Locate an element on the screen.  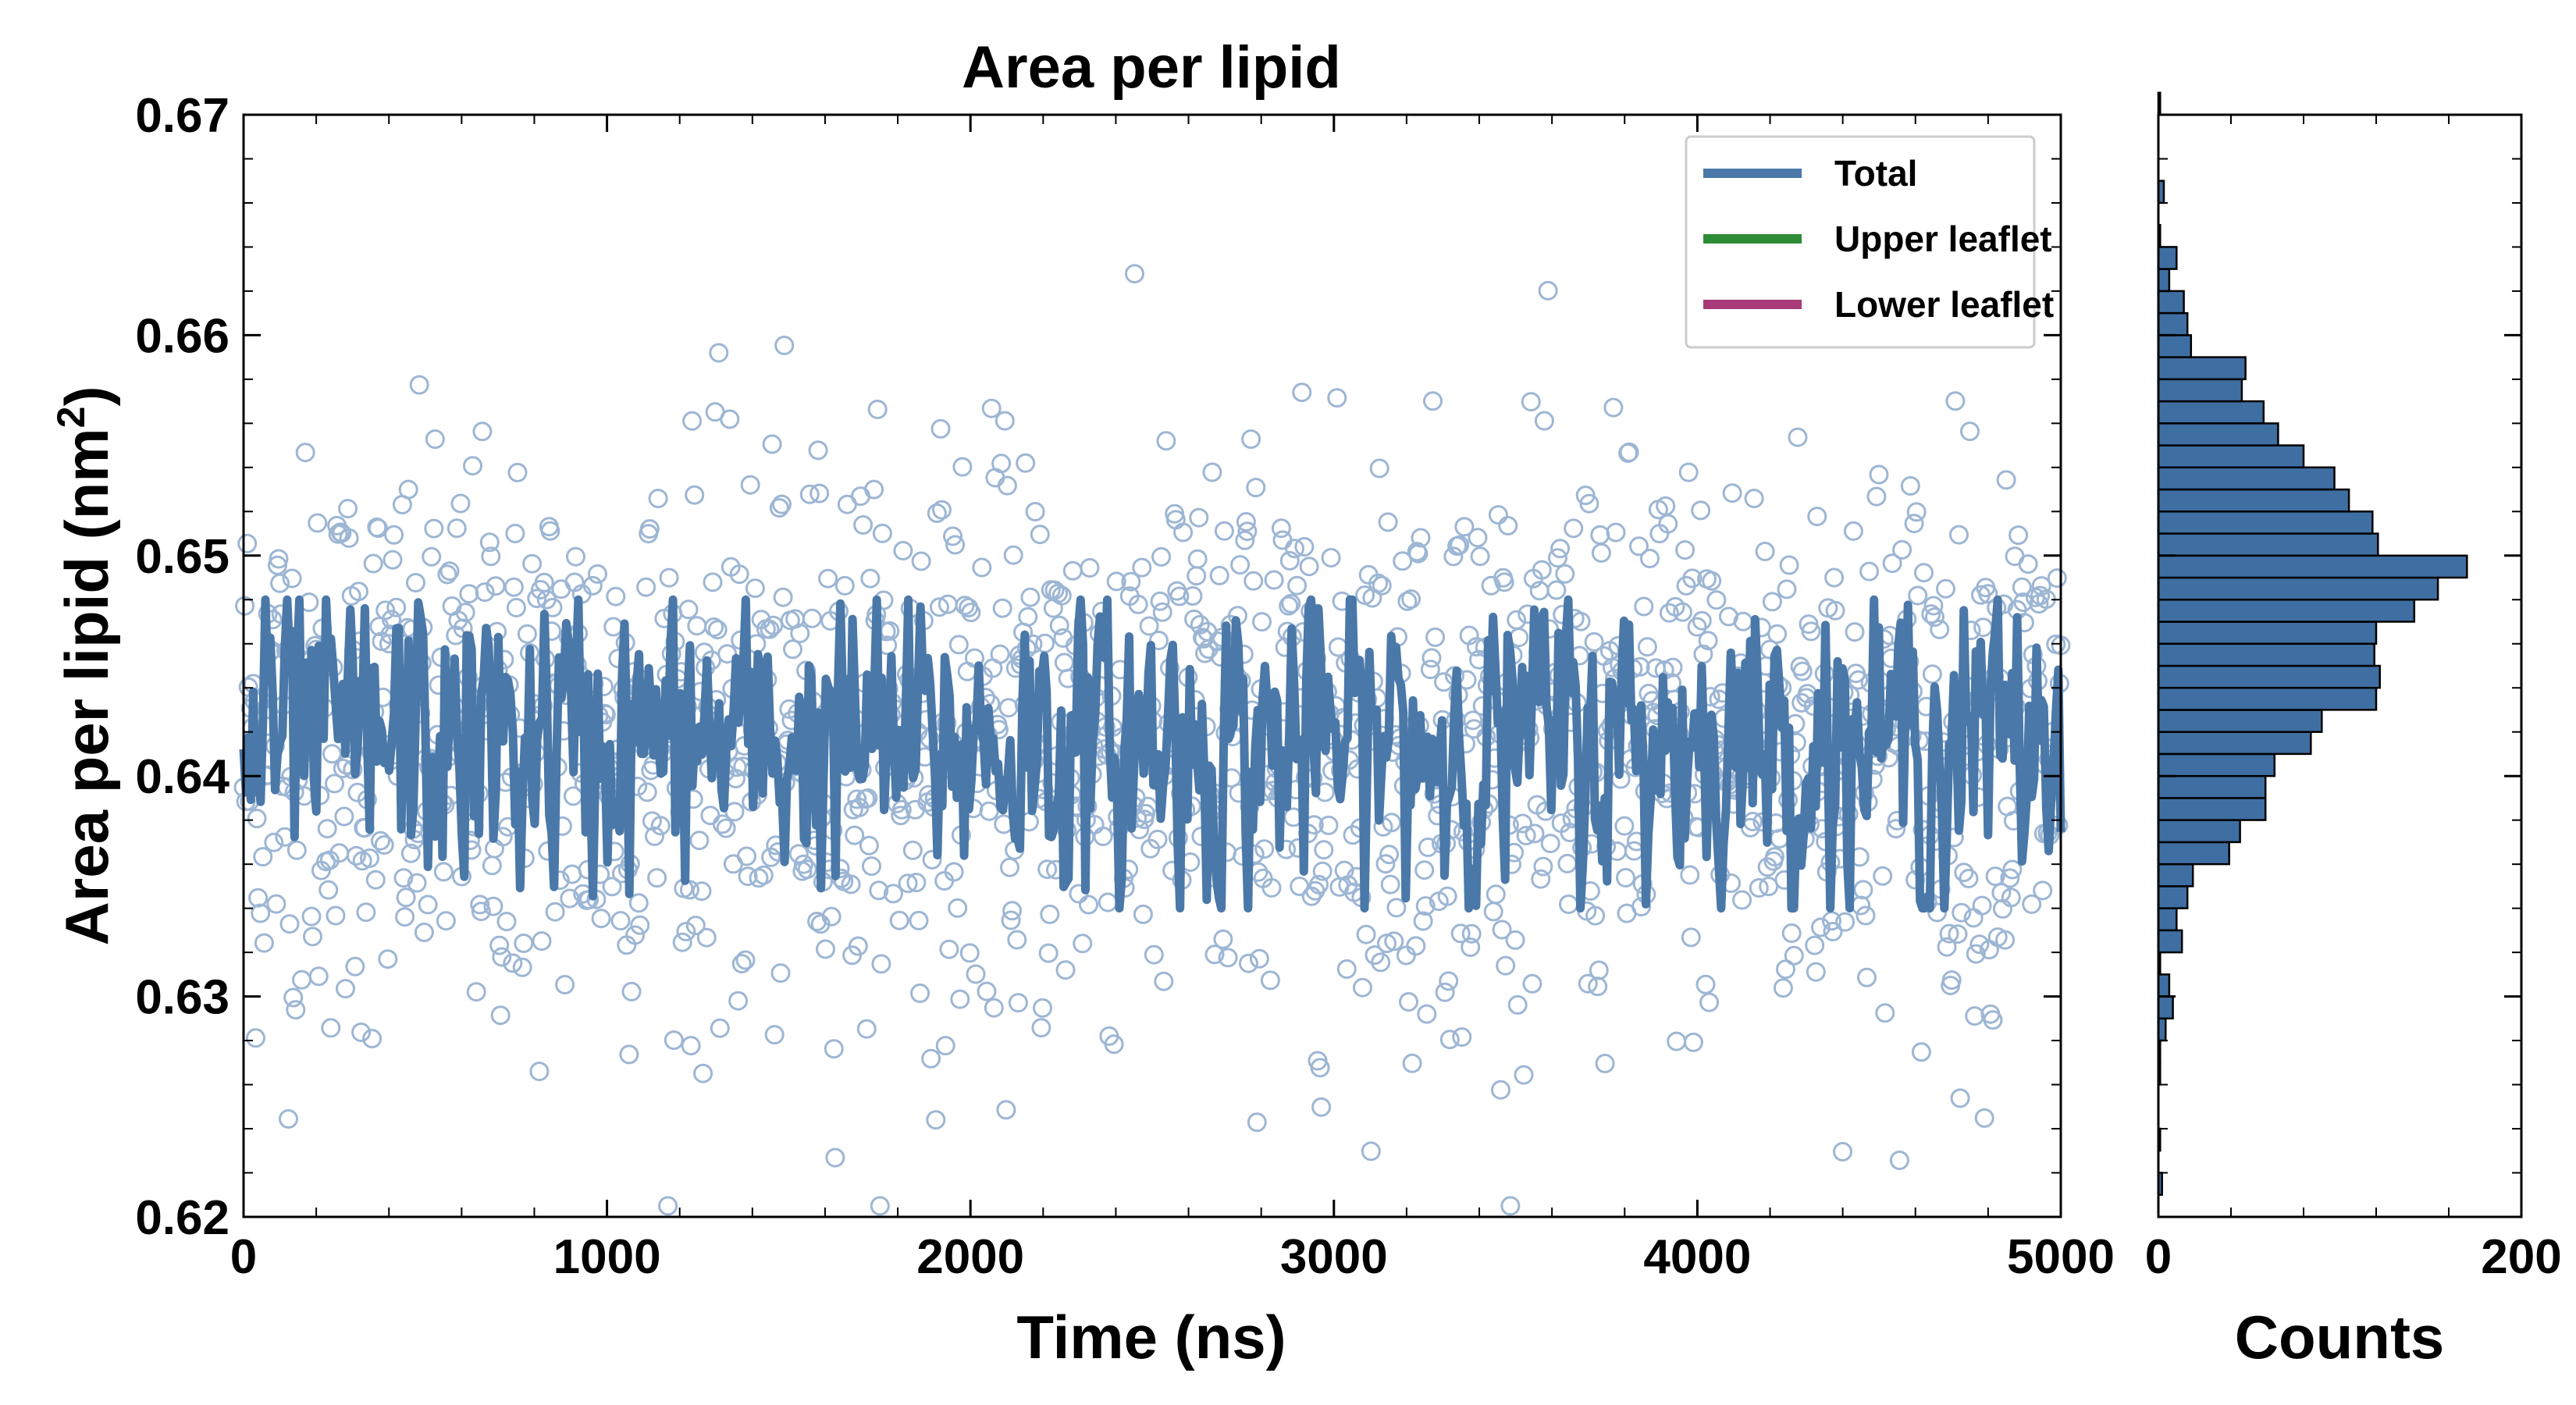
x-axis-label: Time (ns) is located at coordinates (1151, 1337).